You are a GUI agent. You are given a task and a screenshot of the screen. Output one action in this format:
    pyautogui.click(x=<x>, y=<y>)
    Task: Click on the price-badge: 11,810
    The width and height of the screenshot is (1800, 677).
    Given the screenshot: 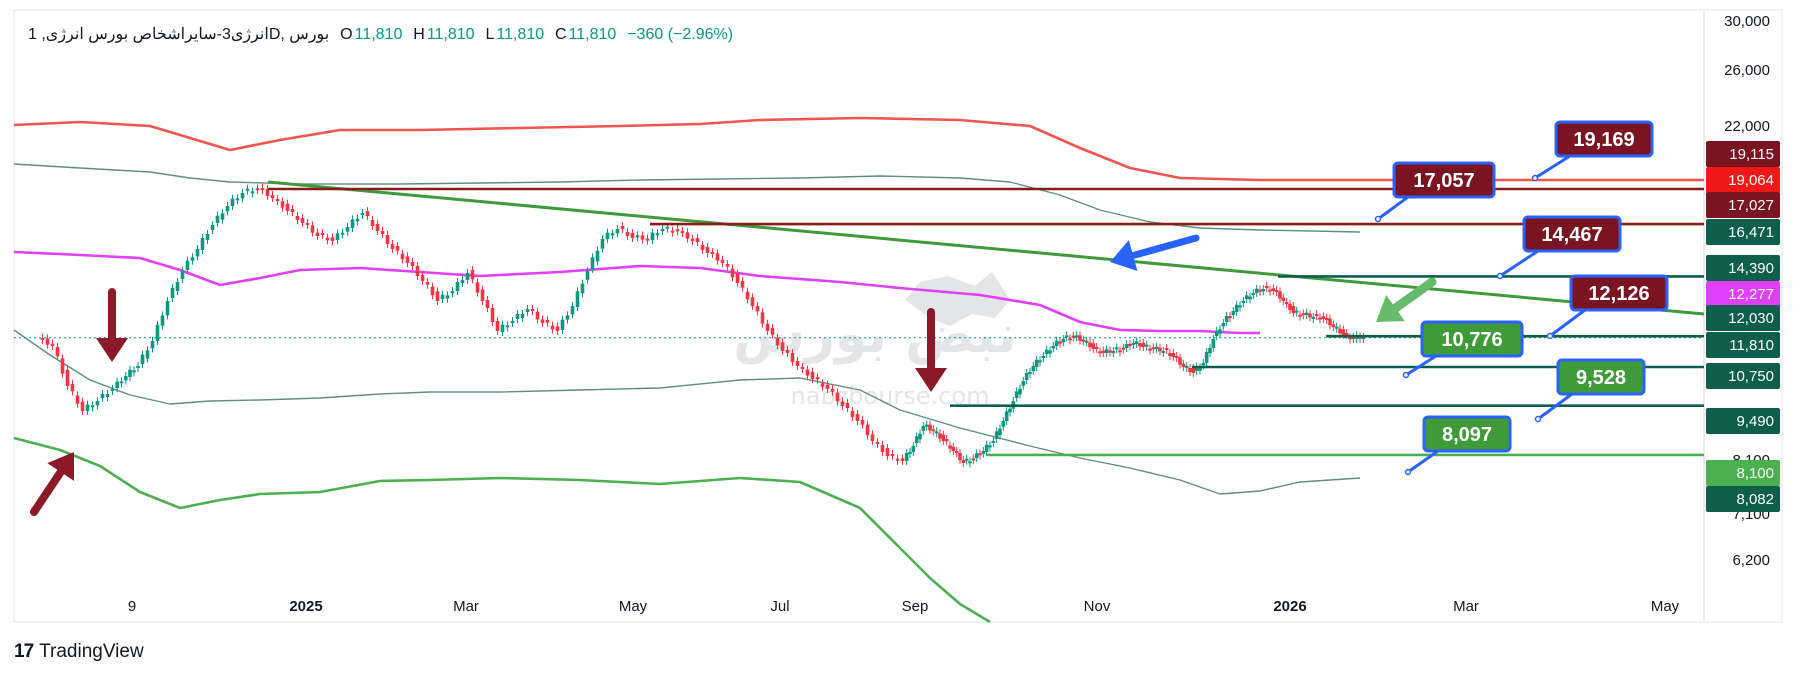 What is the action you would take?
    pyautogui.click(x=1743, y=345)
    